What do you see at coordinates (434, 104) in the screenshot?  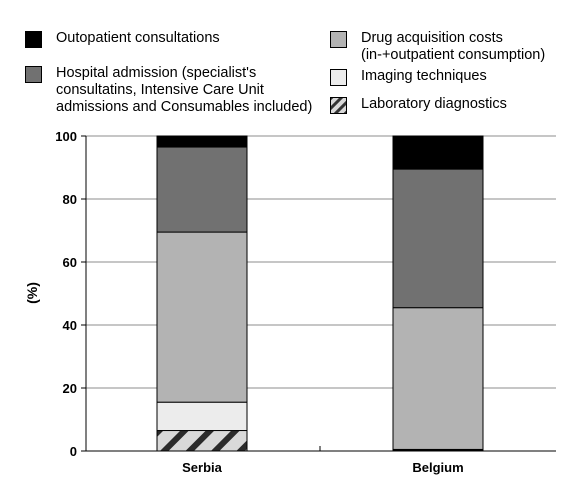 I see `legend-label-laboratory: Laboratory diagnostics` at bounding box center [434, 104].